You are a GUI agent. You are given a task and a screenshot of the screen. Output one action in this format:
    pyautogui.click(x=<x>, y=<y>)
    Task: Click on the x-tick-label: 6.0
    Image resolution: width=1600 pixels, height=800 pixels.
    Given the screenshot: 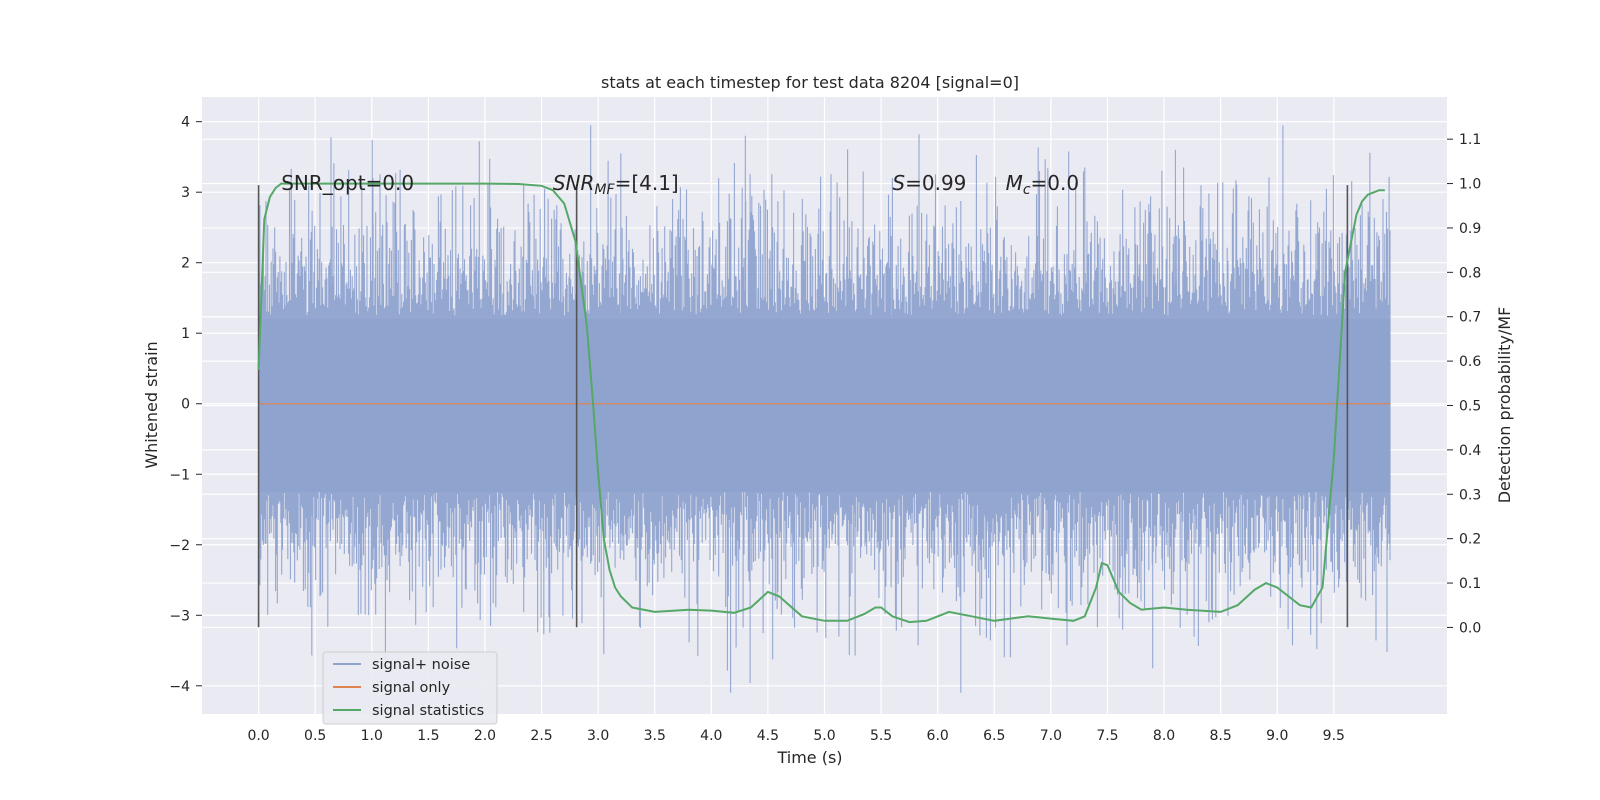 What is the action you would take?
    pyautogui.click(x=938, y=736)
    